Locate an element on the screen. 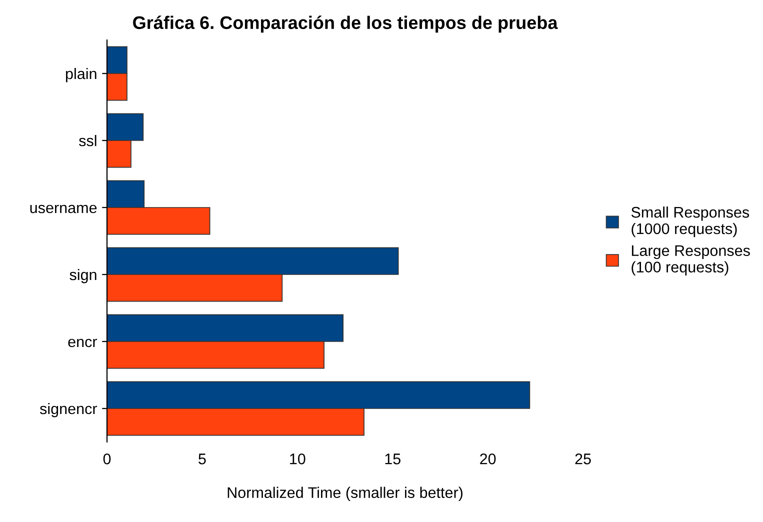 Image resolution: width=763 pixels, height=522 pixels. chart-title: Gráfica 6. Comparación de los tiempos de prueba is located at coordinates (345, 24).